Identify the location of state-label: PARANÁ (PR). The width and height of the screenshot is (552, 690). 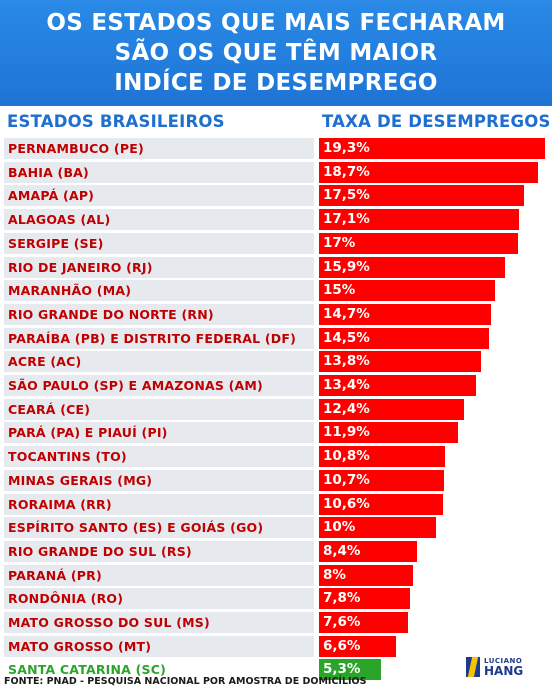
(159, 575).